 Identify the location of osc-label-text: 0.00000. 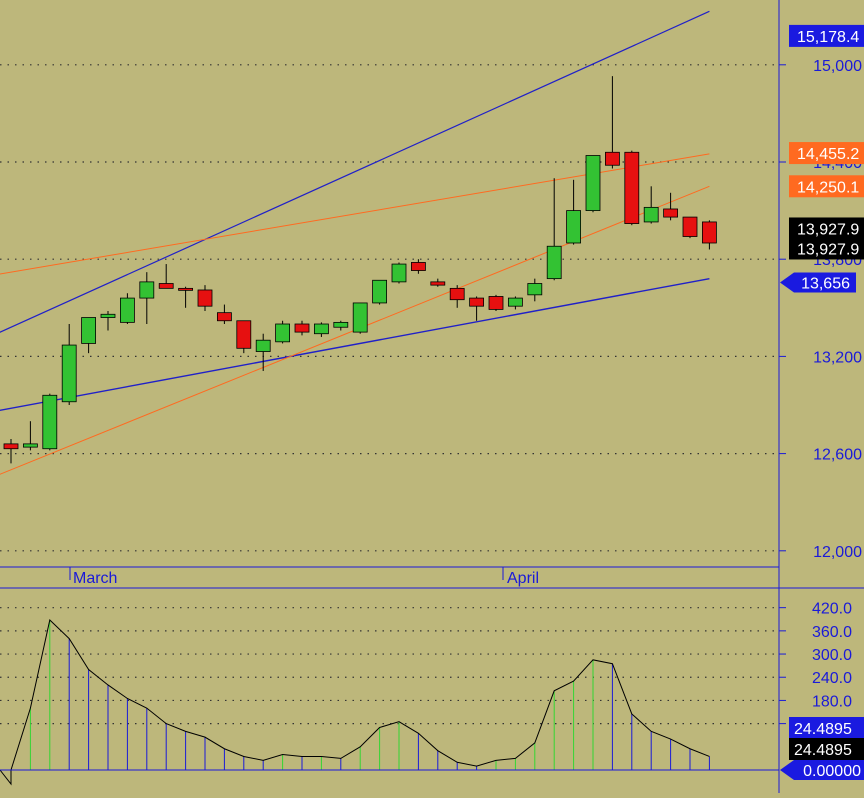
(832, 771).